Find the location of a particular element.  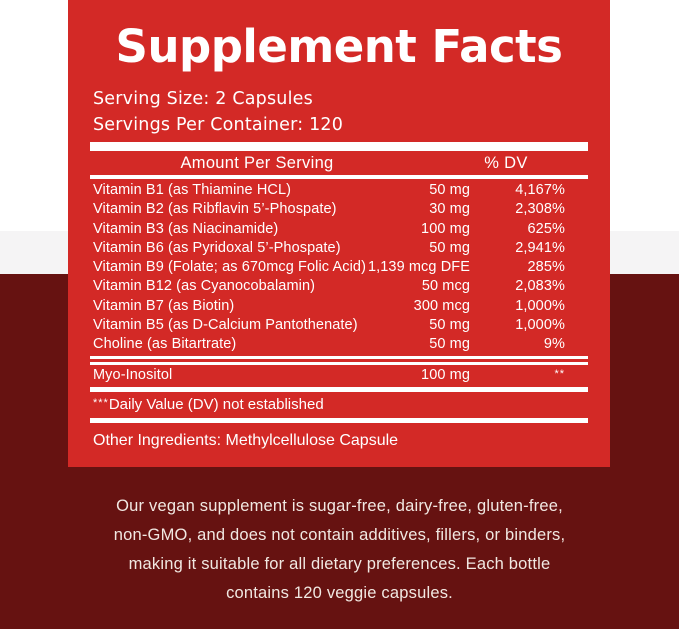

nutrient-name: Myo-Inositol is located at coordinates (133, 374).